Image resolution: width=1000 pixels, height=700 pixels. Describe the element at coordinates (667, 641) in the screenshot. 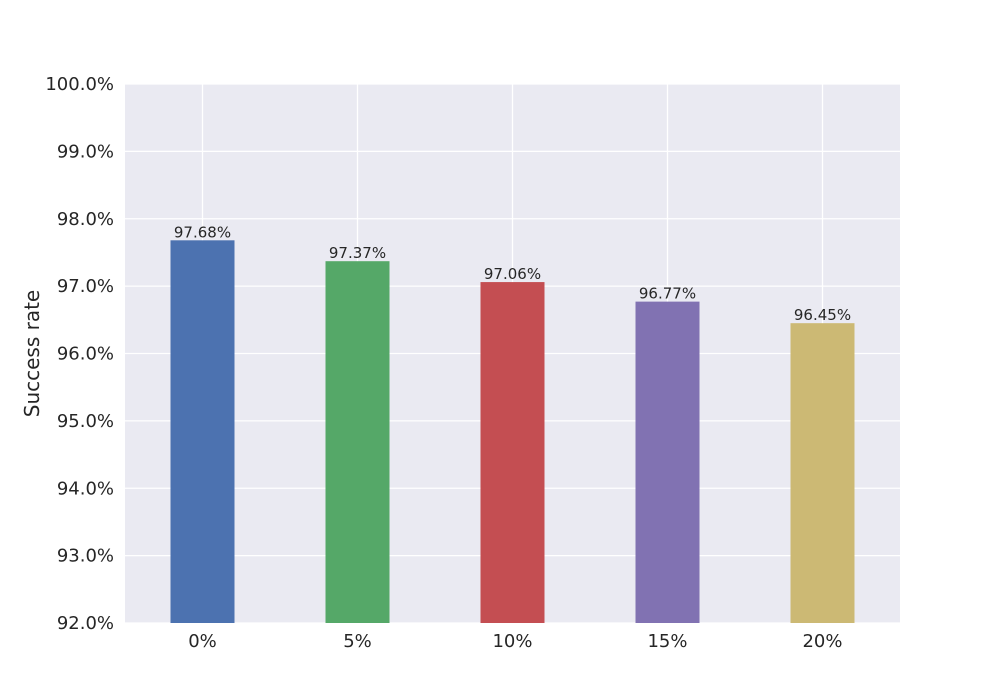

I see `x-tick-label: 15%` at that location.